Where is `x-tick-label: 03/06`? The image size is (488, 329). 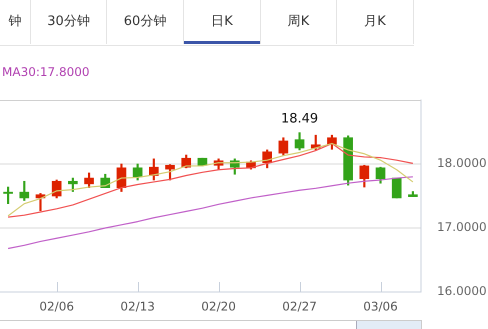
x-tick-label: 03/06 is located at coordinates (380, 306).